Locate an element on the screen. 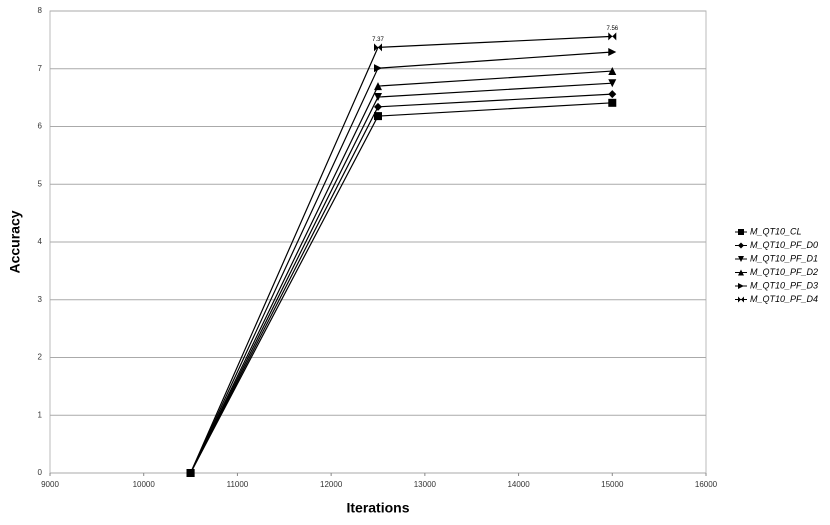 The width and height of the screenshot is (830, 525). x-axis-title: Iterations is located at coordinates (377, 508).